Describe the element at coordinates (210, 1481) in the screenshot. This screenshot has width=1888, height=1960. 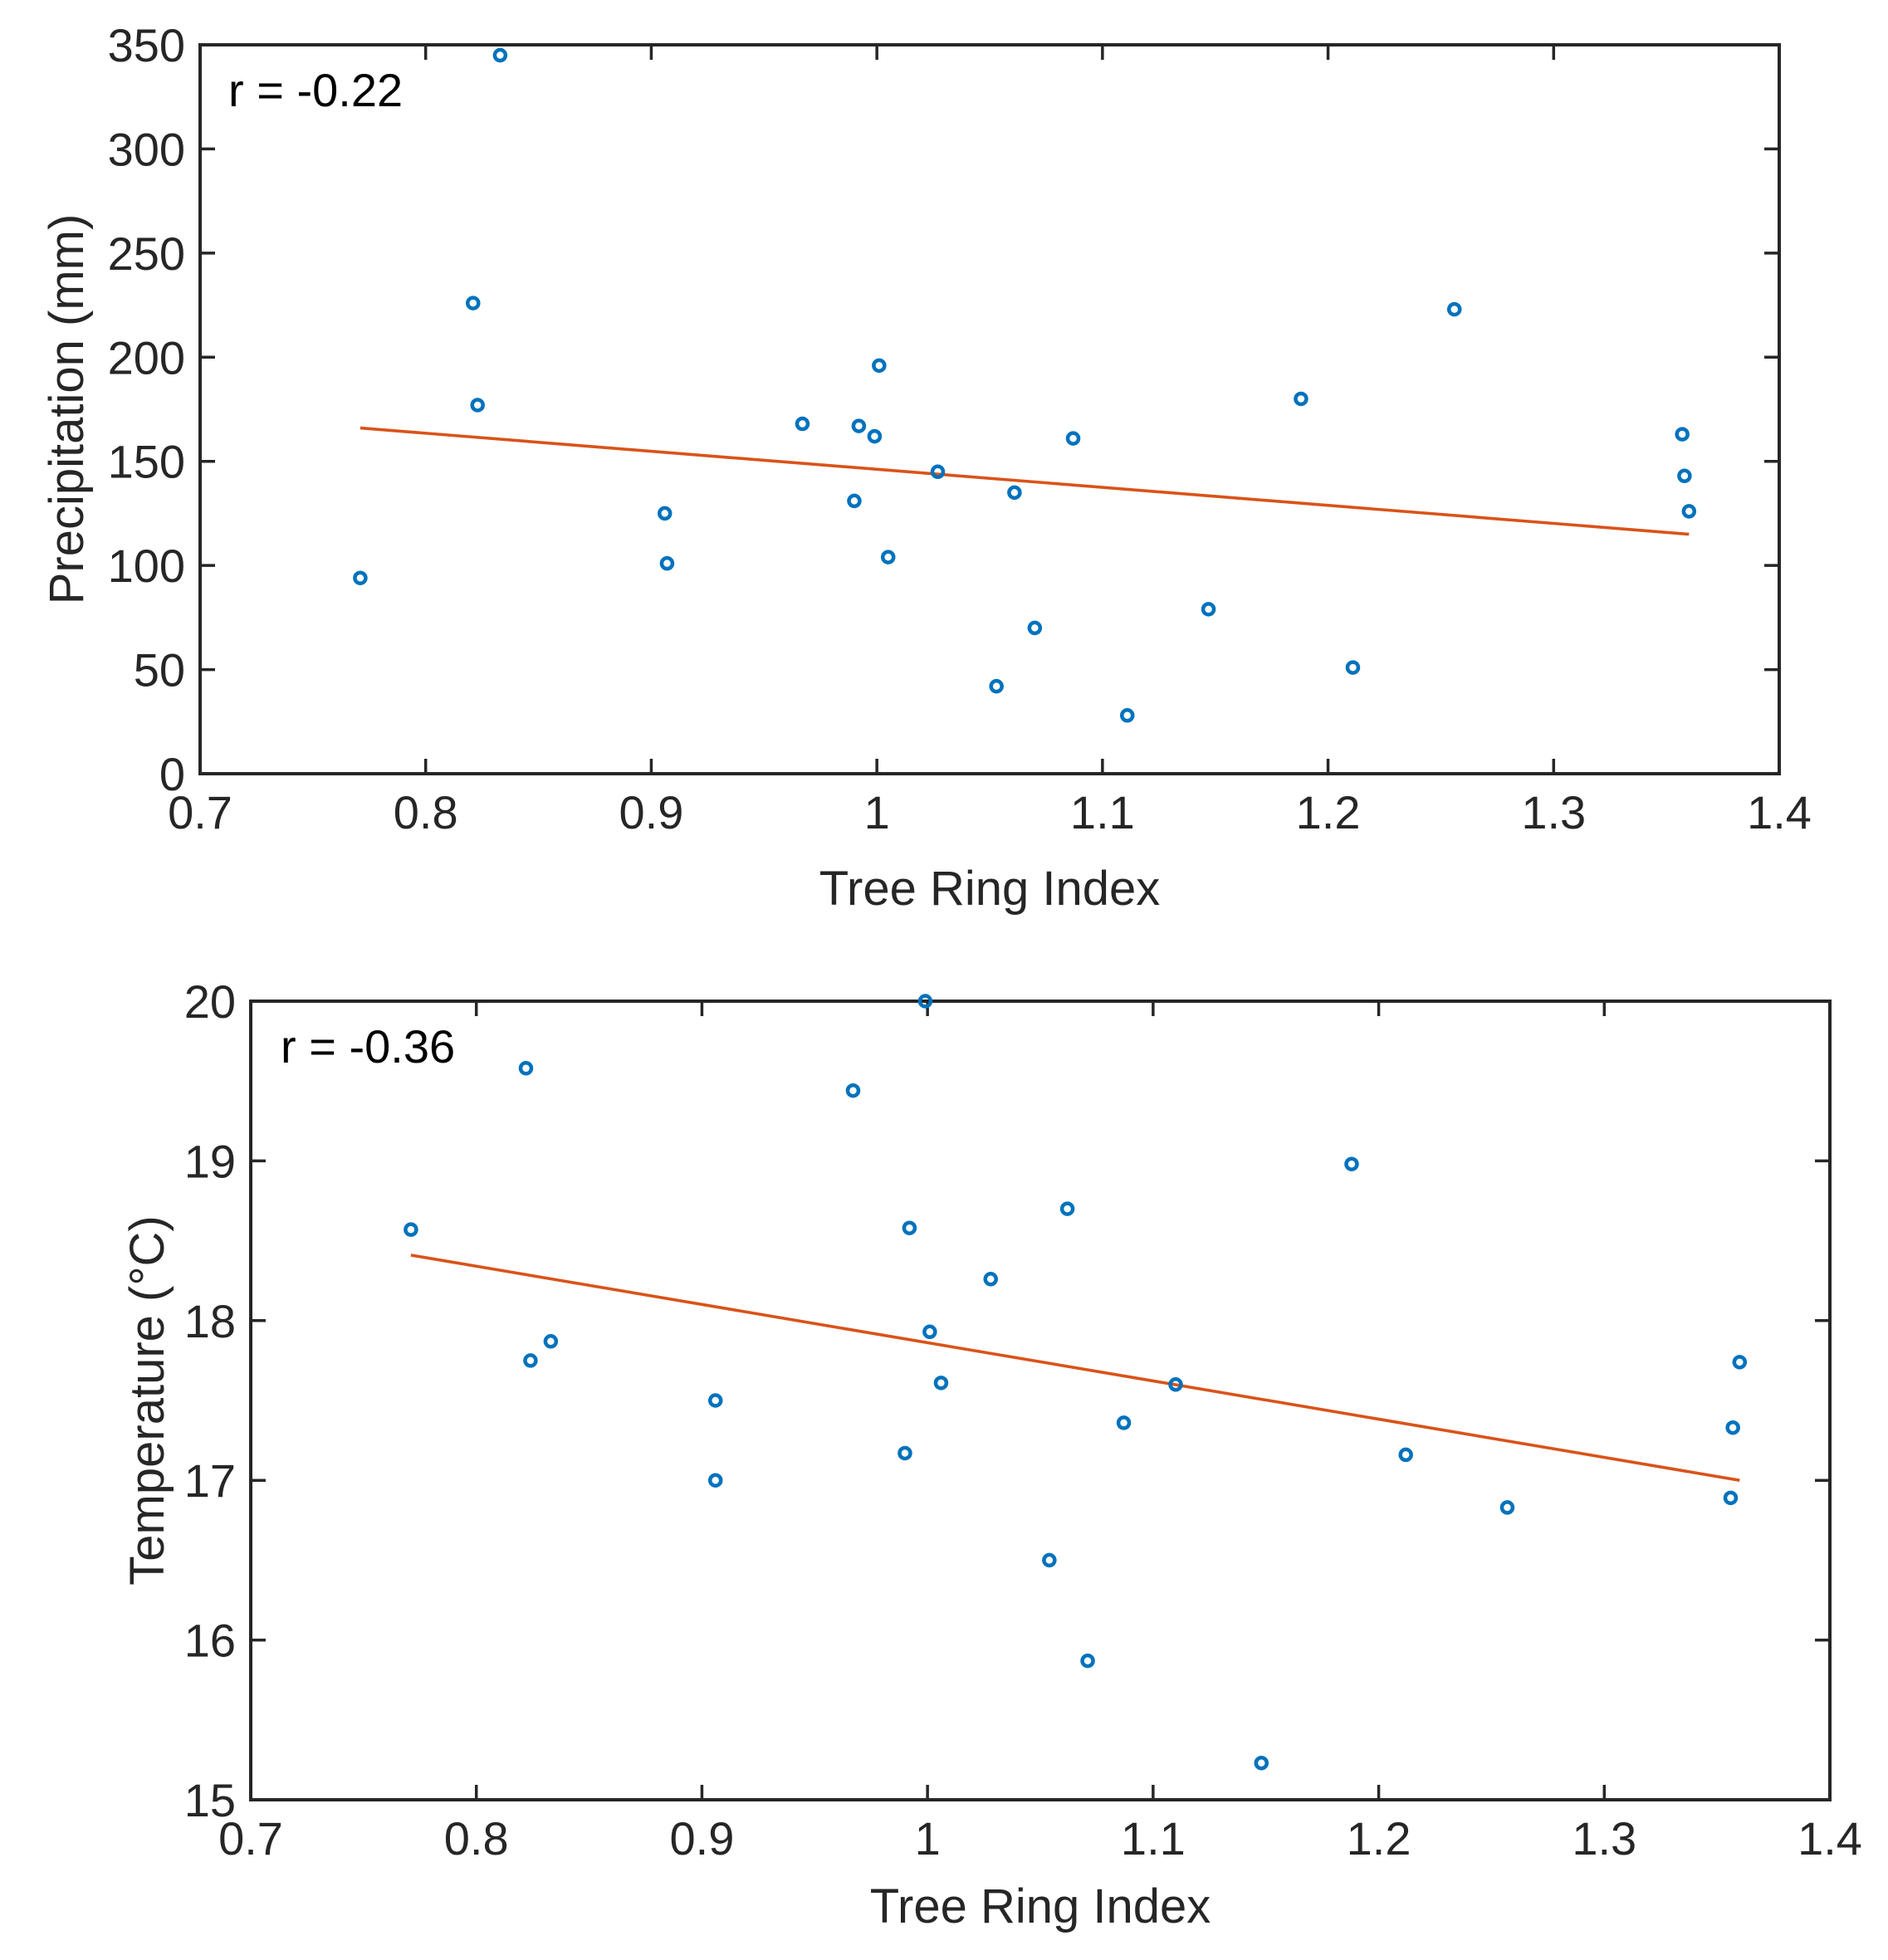
I see `temperature-y-tick-label: 17` at that location.